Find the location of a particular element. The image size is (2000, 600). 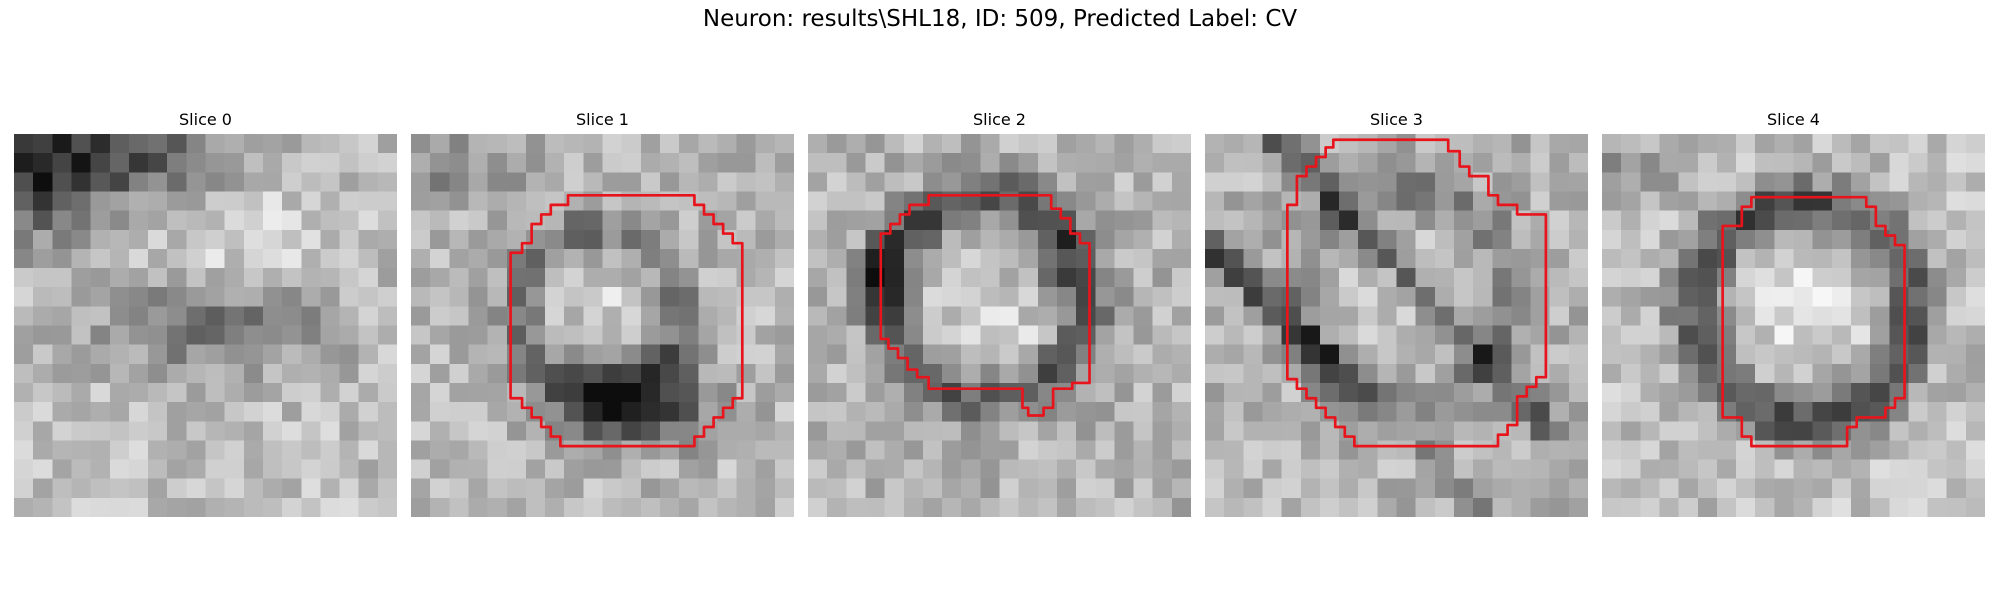

slice-title: Slice 4 is located at coordinates (1793, 119).